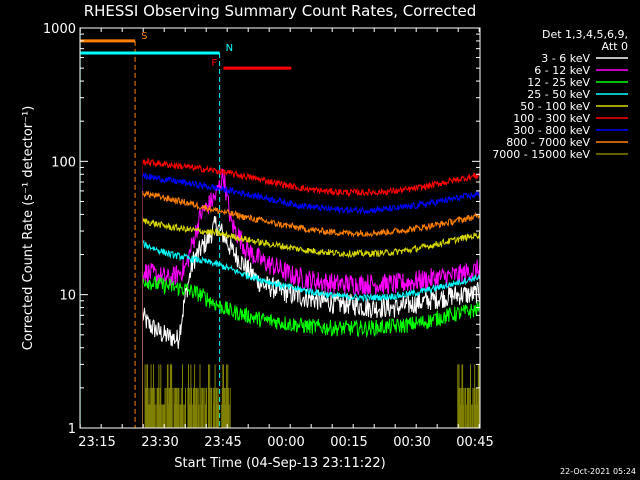  Describe the element at coordinates (222, 442) in the screenshot. I see `x-tick-label: 23:45` at that location.